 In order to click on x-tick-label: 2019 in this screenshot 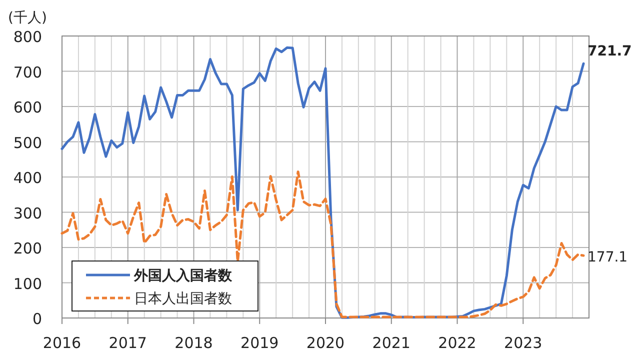, I will do `click(259, 343)`.